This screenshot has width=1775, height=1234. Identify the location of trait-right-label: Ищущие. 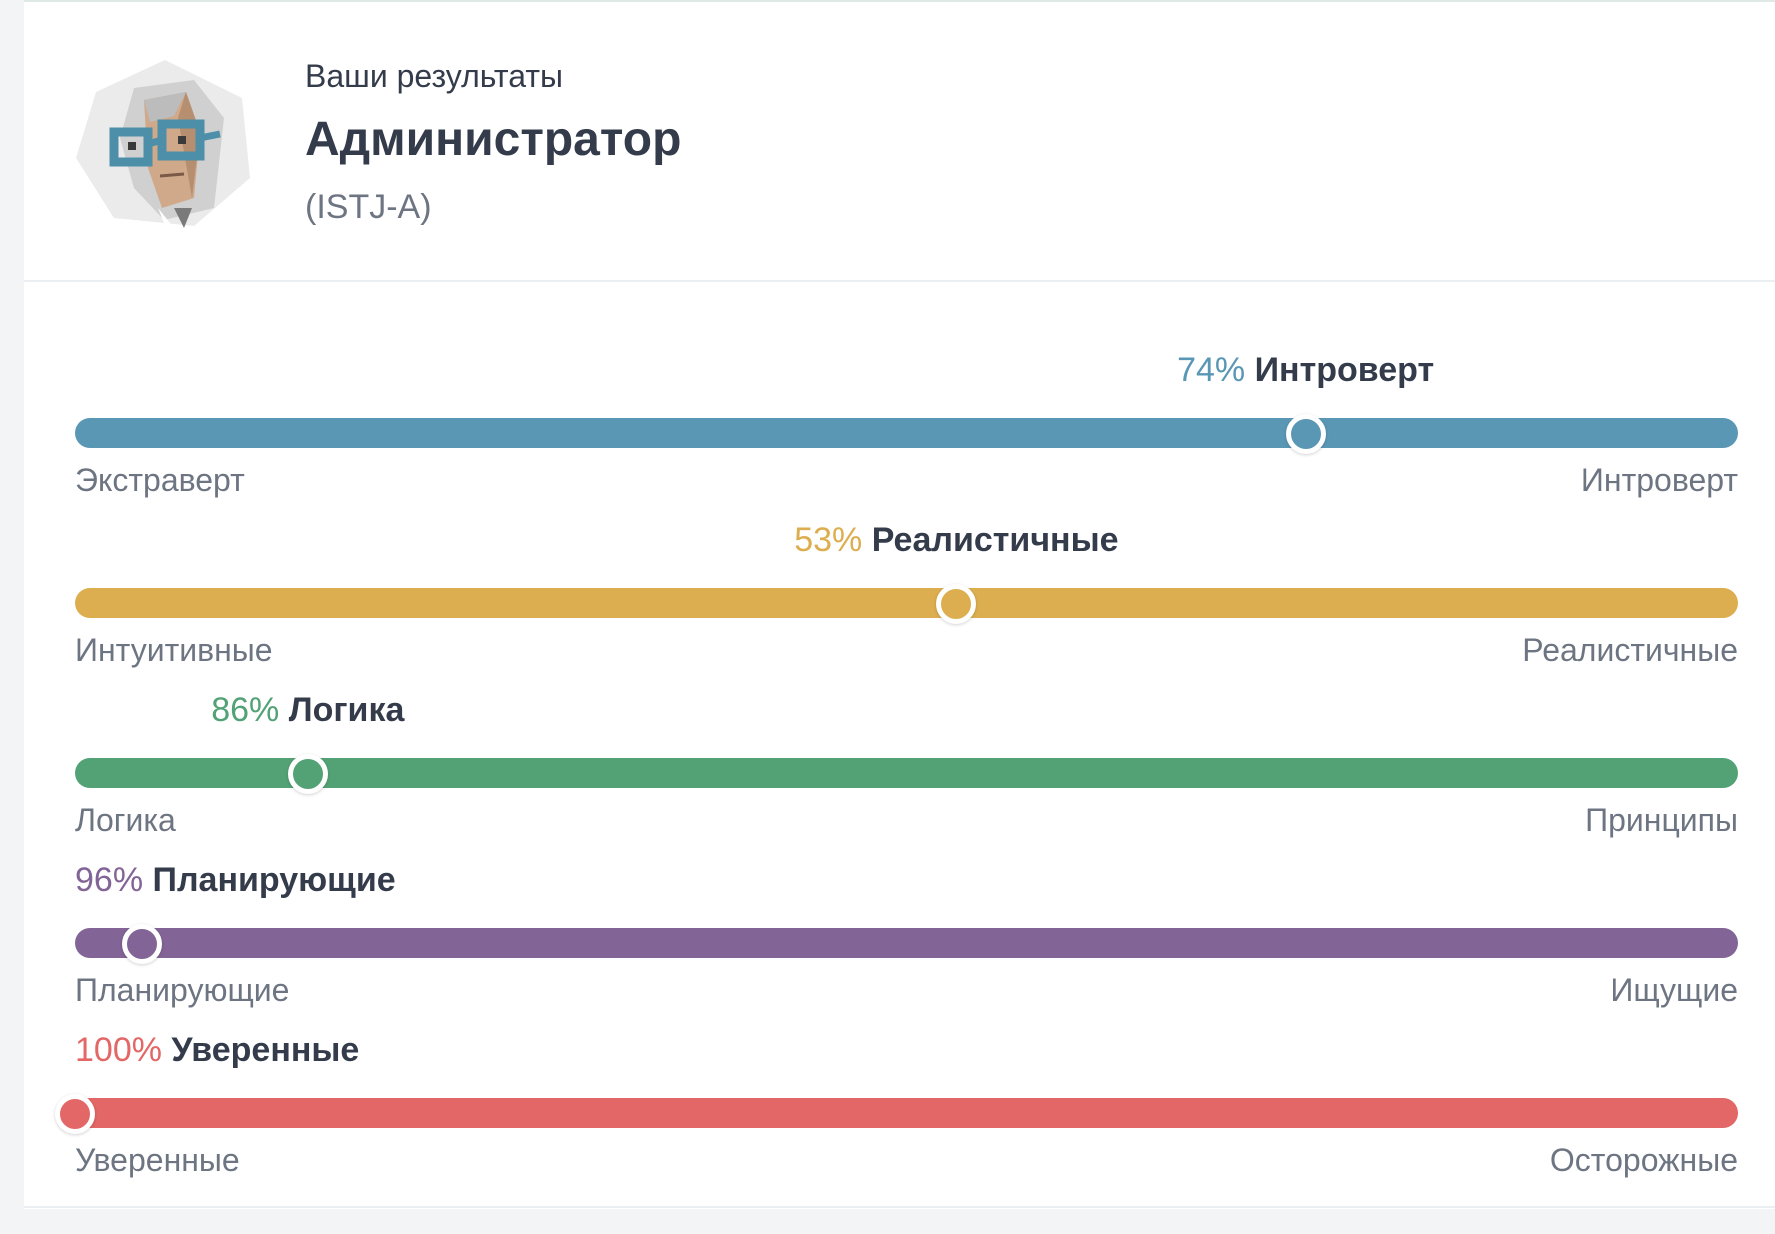
(1674, 990).